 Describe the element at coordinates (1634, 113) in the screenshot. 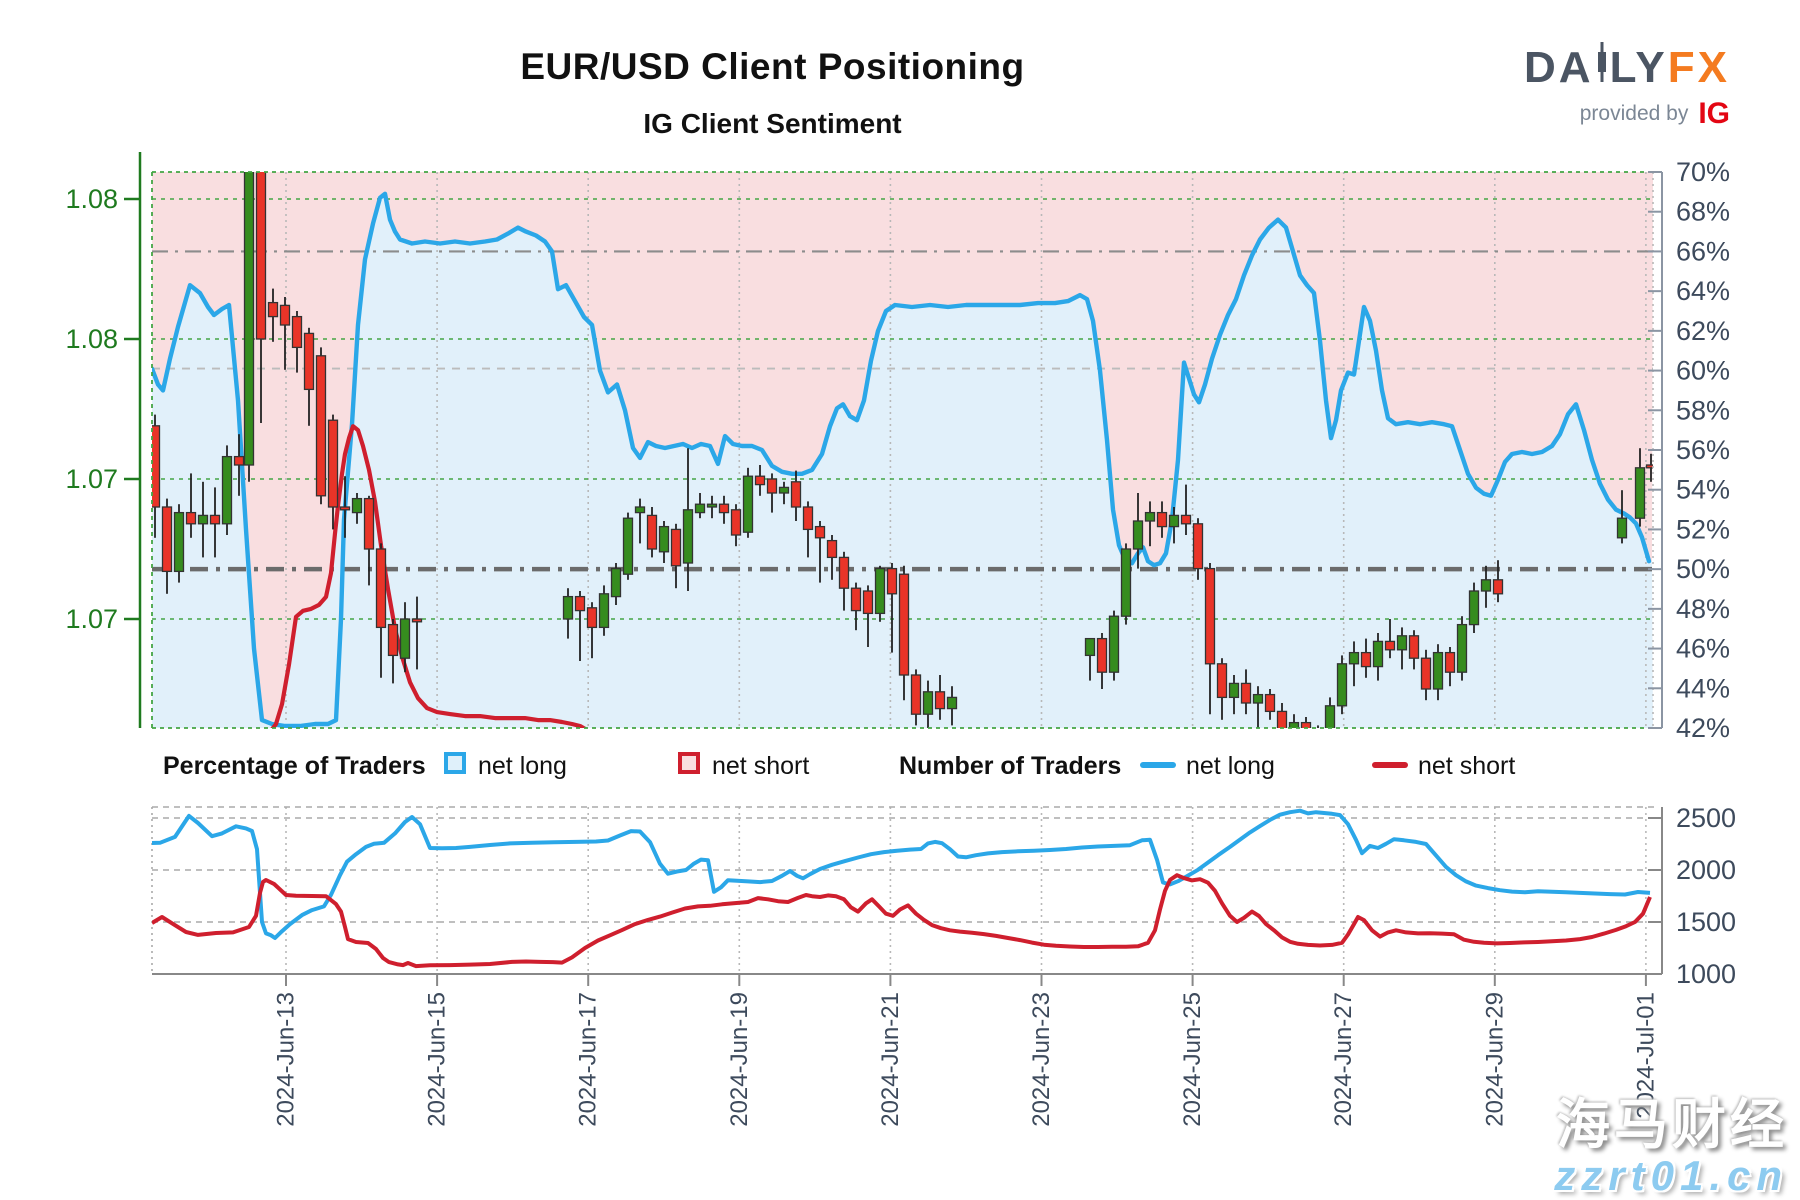

I see `provided-by-label: provided by` at that location.